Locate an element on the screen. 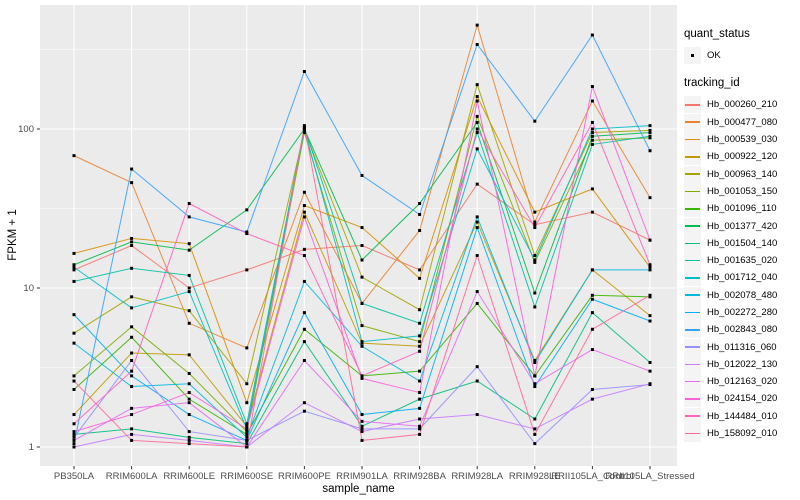 The height and width of the screenshot is (500, 800). legend-item-Hb_000922_120: Hb_000922_120 is located at coordinates (741, 157).